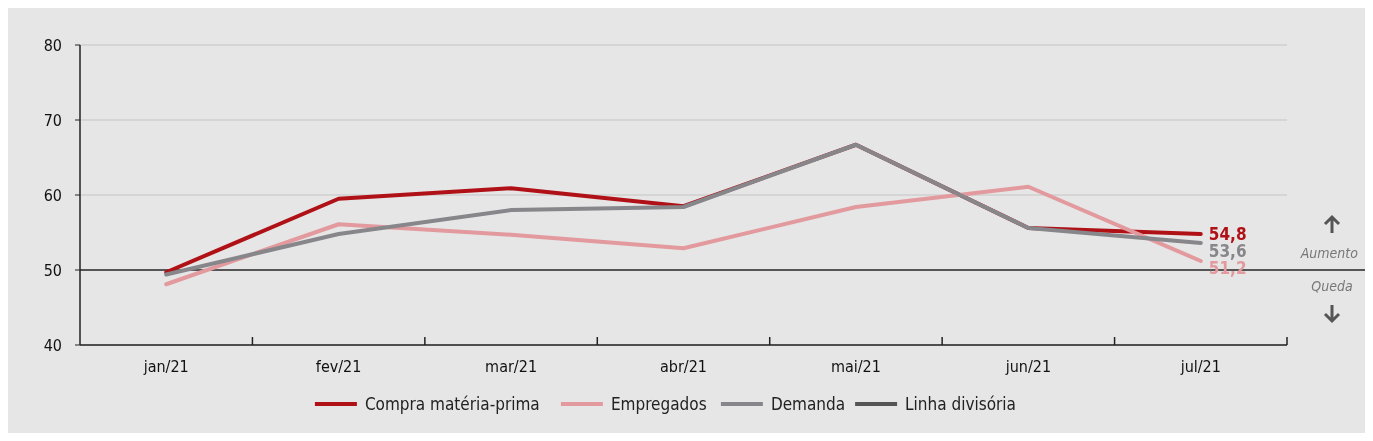 The image size is (1373, 441). What do you see at coordinates (1329, 253) in the screenshot?
I see `text: Aumento` at bounding box center [1329, 253].